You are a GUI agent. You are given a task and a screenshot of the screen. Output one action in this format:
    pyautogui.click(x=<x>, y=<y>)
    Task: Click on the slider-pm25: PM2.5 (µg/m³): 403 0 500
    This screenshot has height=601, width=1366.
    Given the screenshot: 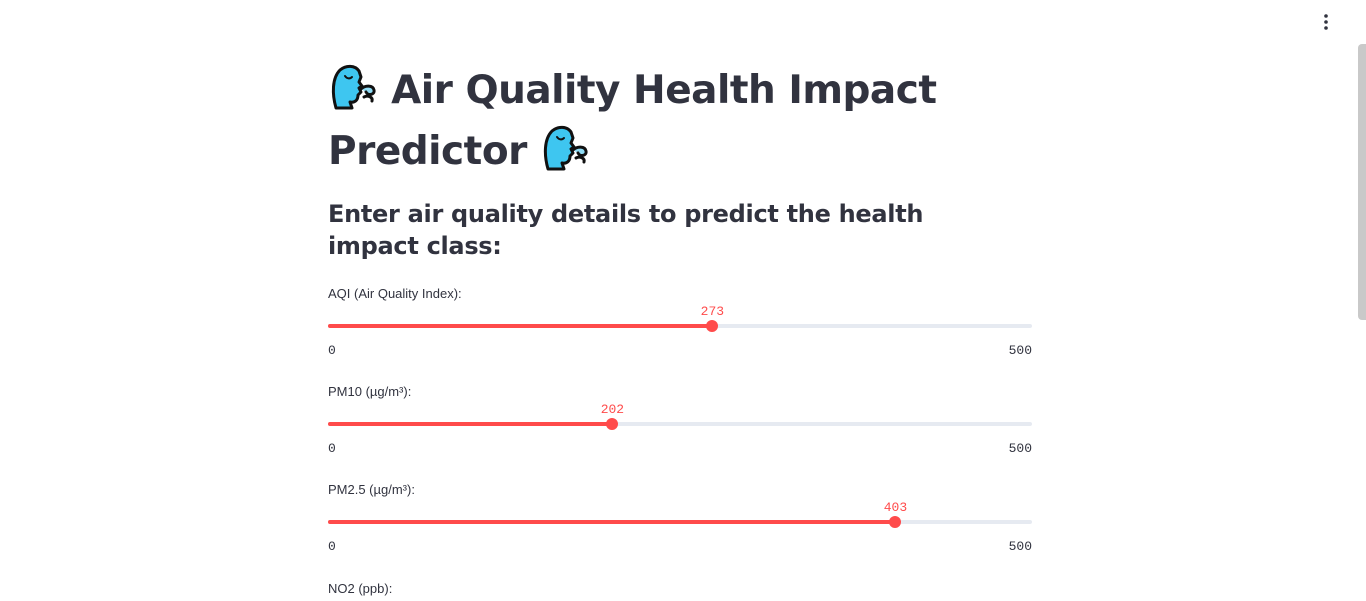 What is the action you would take?
    pyautogui.click(x=680, y=522)
    